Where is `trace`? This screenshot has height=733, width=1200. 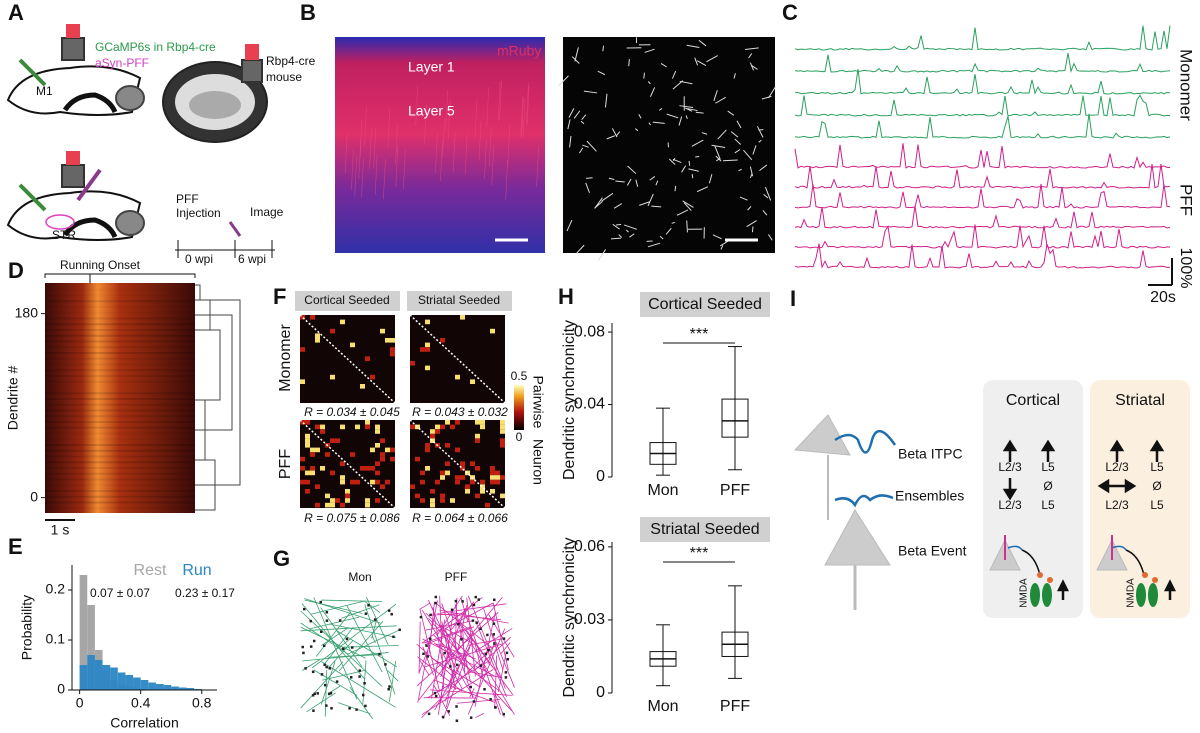
trace is located at coordinates (982, 256).